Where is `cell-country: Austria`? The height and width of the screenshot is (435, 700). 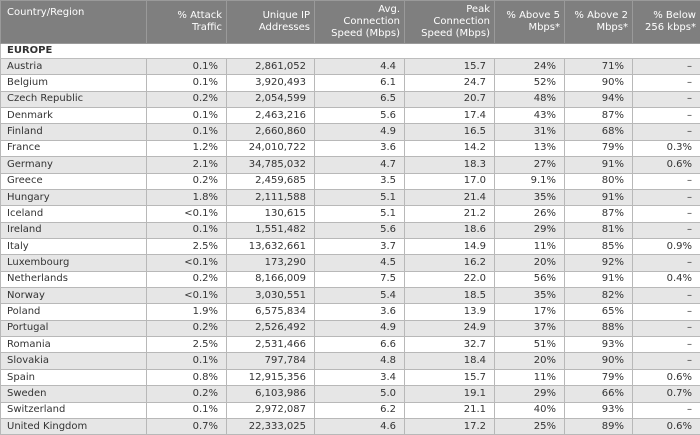 cell-country: Austria is located at coordinates (74, 67).